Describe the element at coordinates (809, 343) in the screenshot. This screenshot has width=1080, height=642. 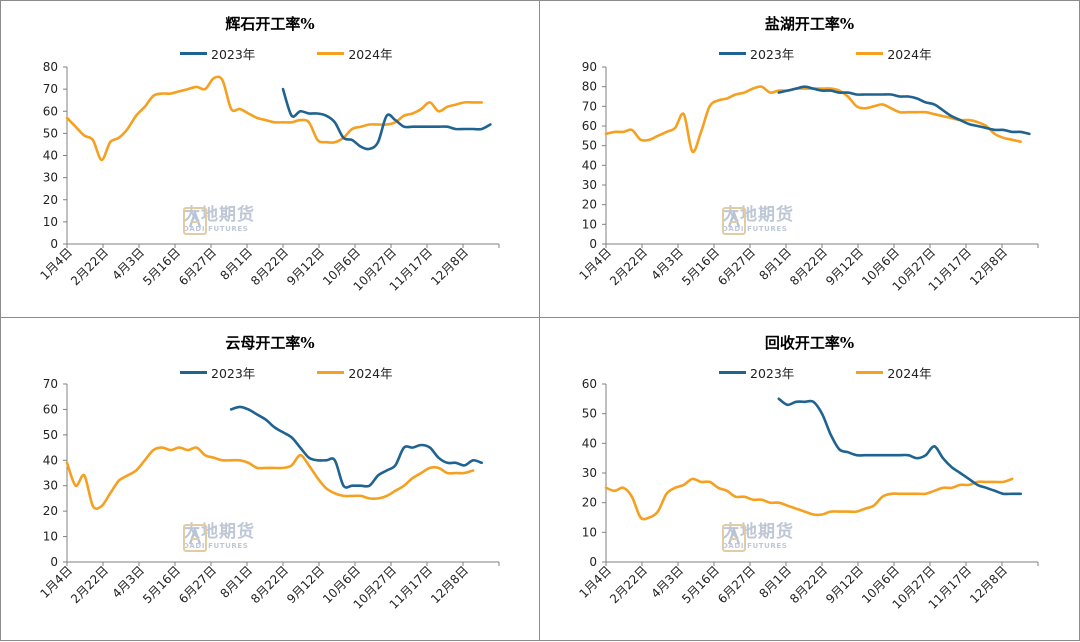
I see `chart-title: 回收开工率%` at that location.